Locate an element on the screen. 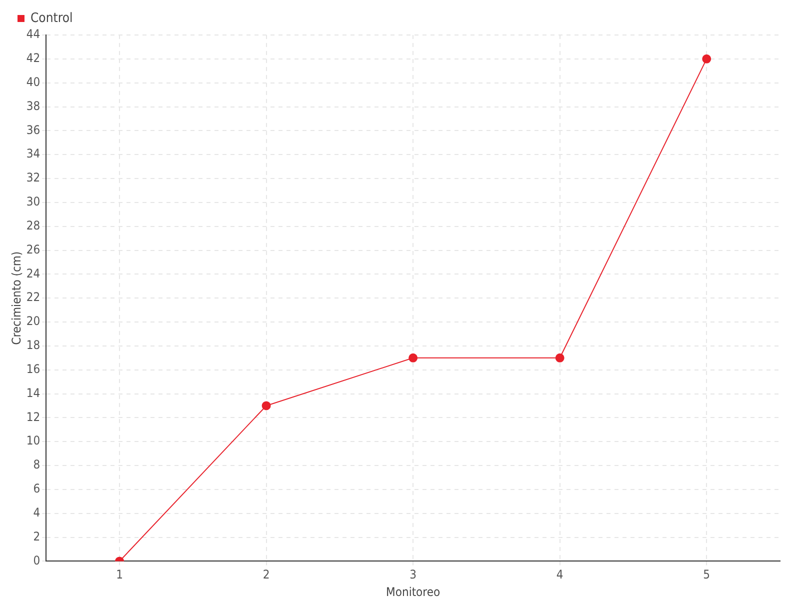 The image size is (800, 600). y-tick-label: 34 is located at coordinates (33, 153).